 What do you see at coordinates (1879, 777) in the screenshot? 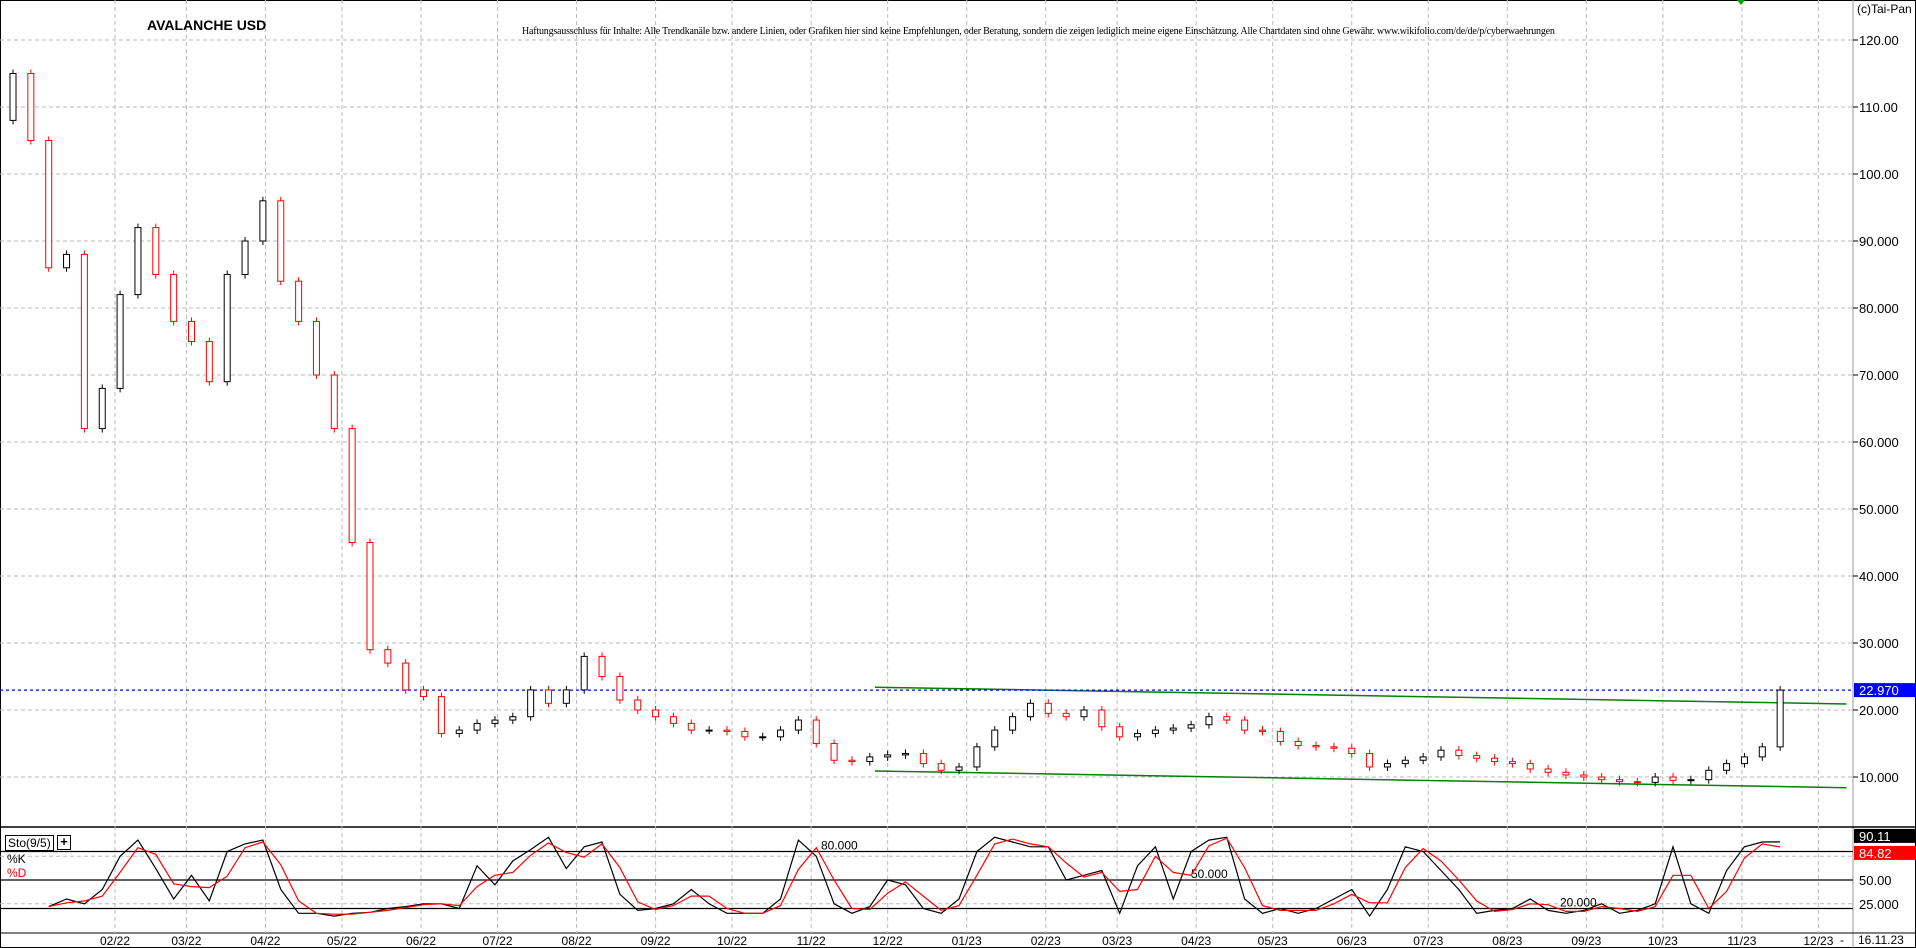
I see `price-tick-label: 10.000` at bounding box center [1879, 777].